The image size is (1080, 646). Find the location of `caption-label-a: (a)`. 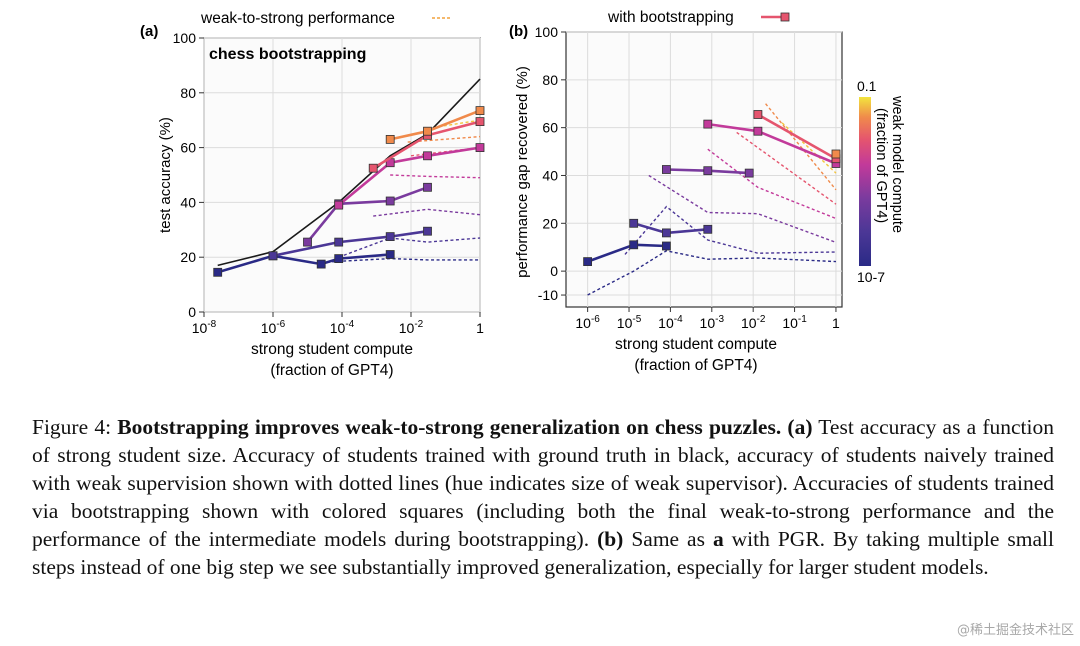

caption-label-a: (a) is located at coordinates (800, 427).